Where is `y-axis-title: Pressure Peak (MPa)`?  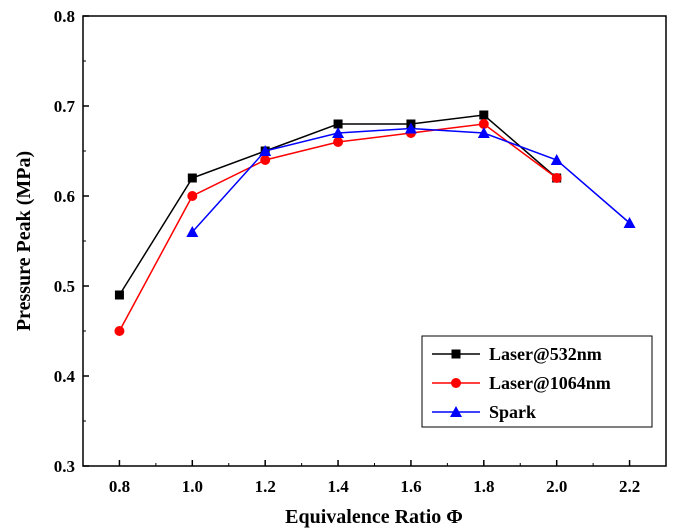 y-axis-title: Pressure Peak (MPa) is located at coordinates (24, 241).